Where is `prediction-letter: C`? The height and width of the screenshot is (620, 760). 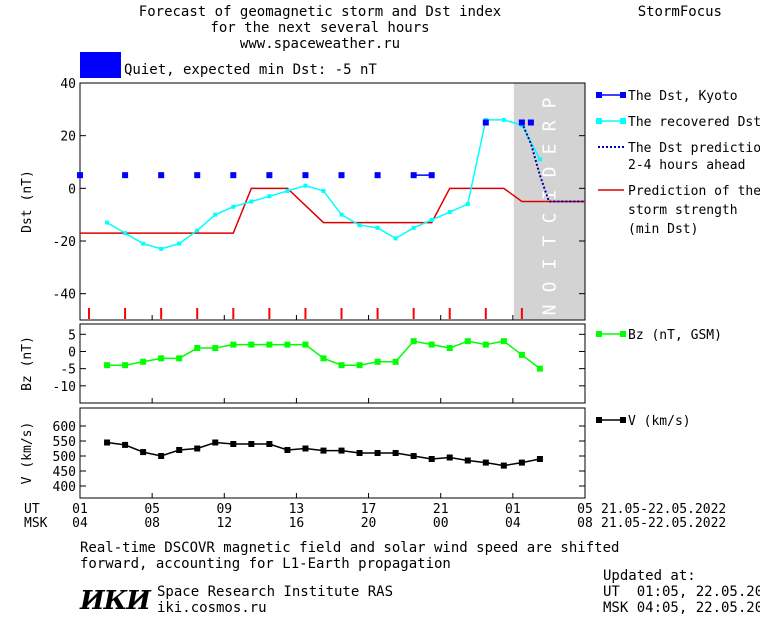
prediction-letter: C is located at coordinates (549, 218).